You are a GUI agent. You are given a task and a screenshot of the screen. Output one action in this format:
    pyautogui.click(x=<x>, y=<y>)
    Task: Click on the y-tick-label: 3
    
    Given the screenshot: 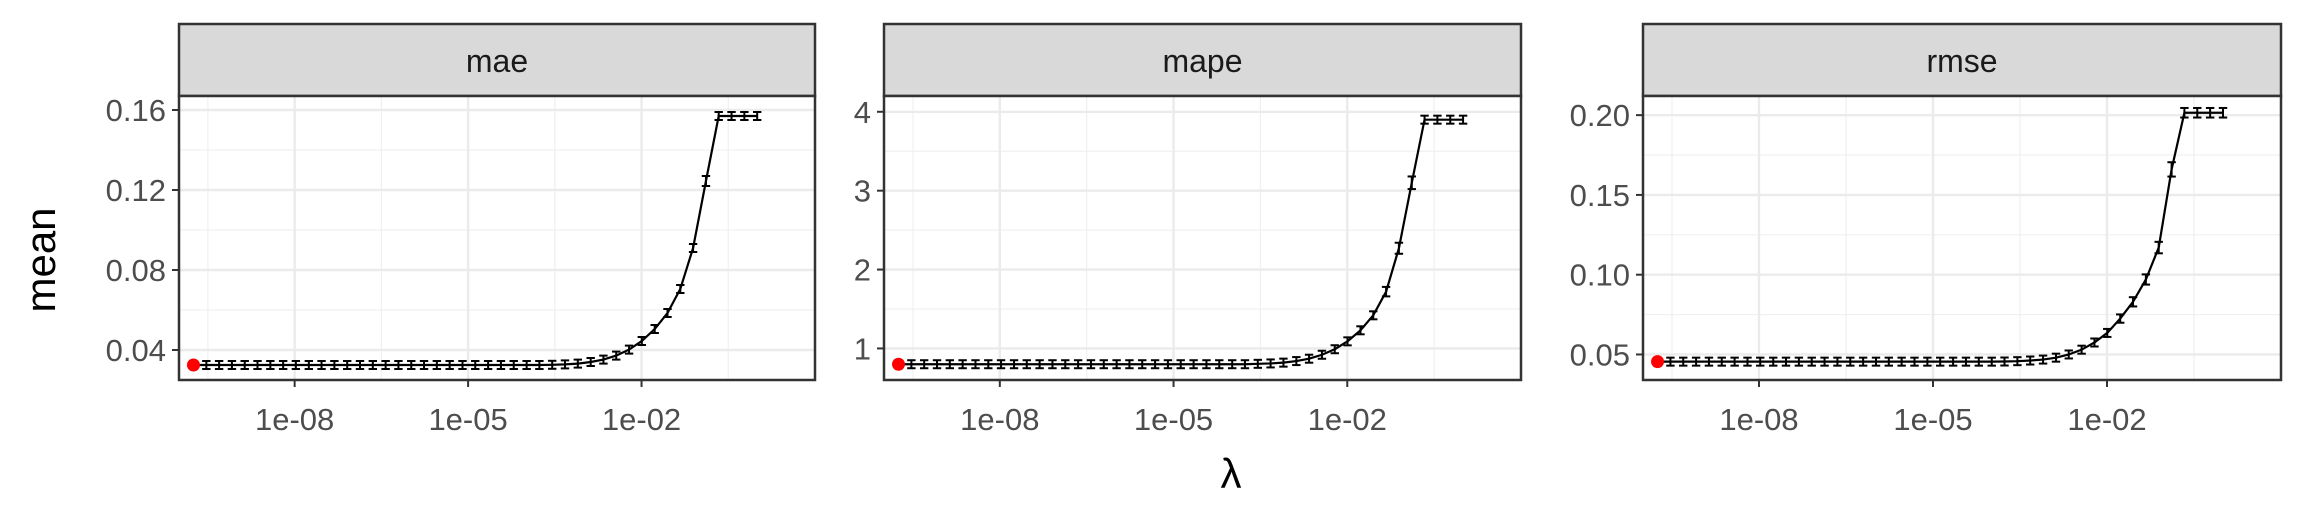 What is the action you would take?
    pyautogui.click(x=862, y=191)
    